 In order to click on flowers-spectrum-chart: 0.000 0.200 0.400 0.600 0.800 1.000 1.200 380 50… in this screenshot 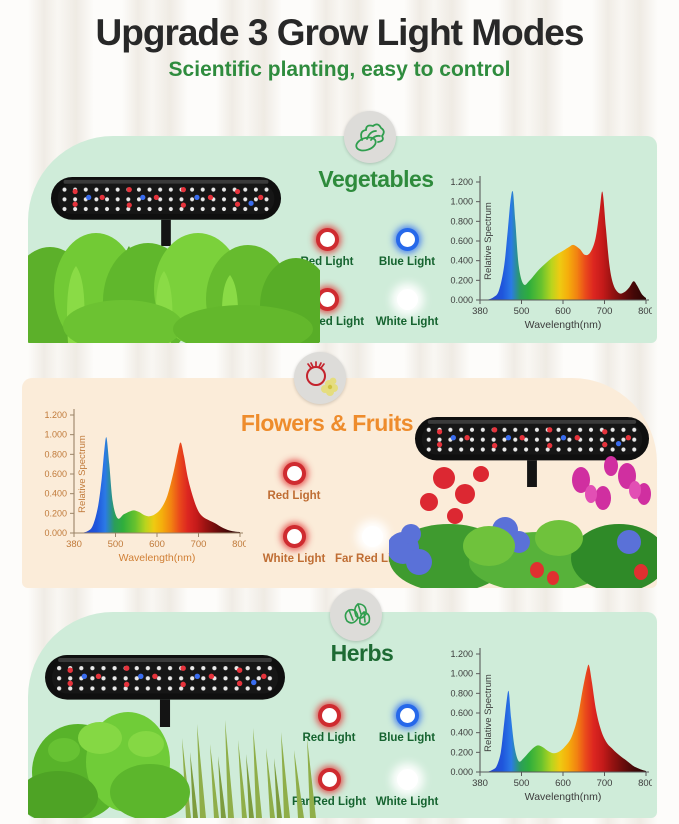, I will do `click(138, 489)`.